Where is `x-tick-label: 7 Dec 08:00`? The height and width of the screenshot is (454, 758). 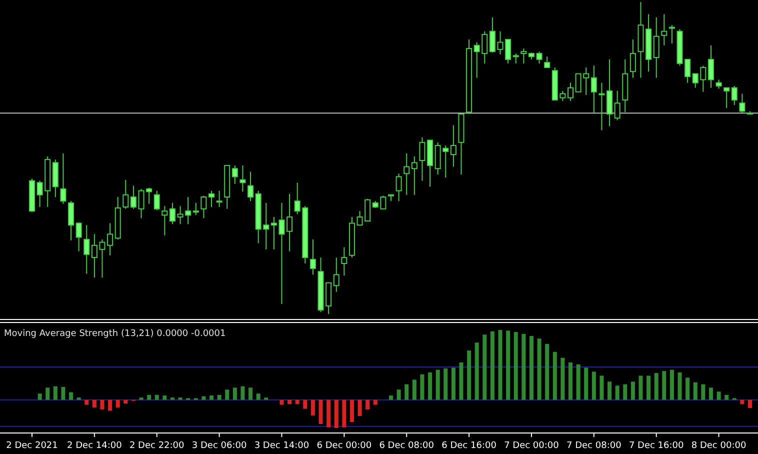
x-tick-label: 7 Dec 08:00 is located at coordinates (594, 446).